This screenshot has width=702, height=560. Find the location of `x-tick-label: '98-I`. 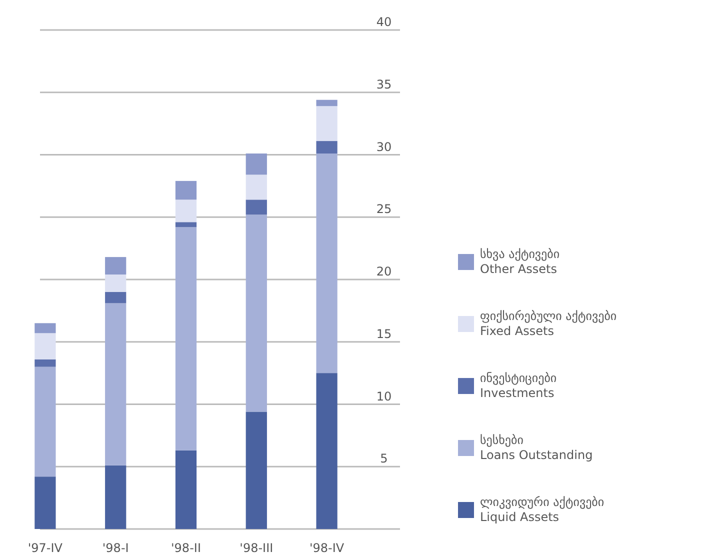

x-tick-label: '98-I is located at coordinates (115, 548).